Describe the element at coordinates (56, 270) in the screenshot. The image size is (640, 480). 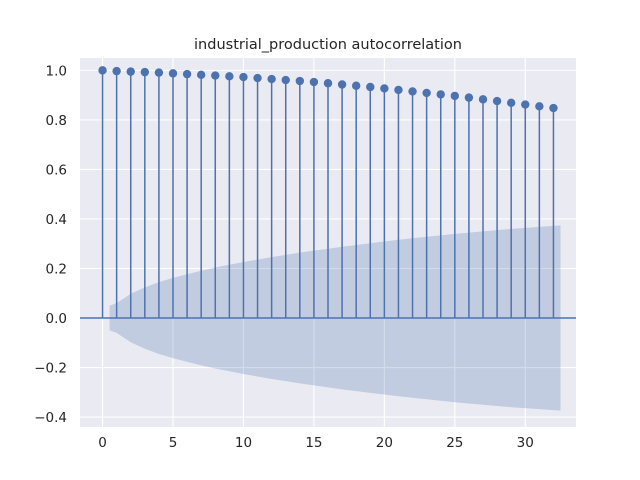
I see `y-tick-label: 0.2` at that location.